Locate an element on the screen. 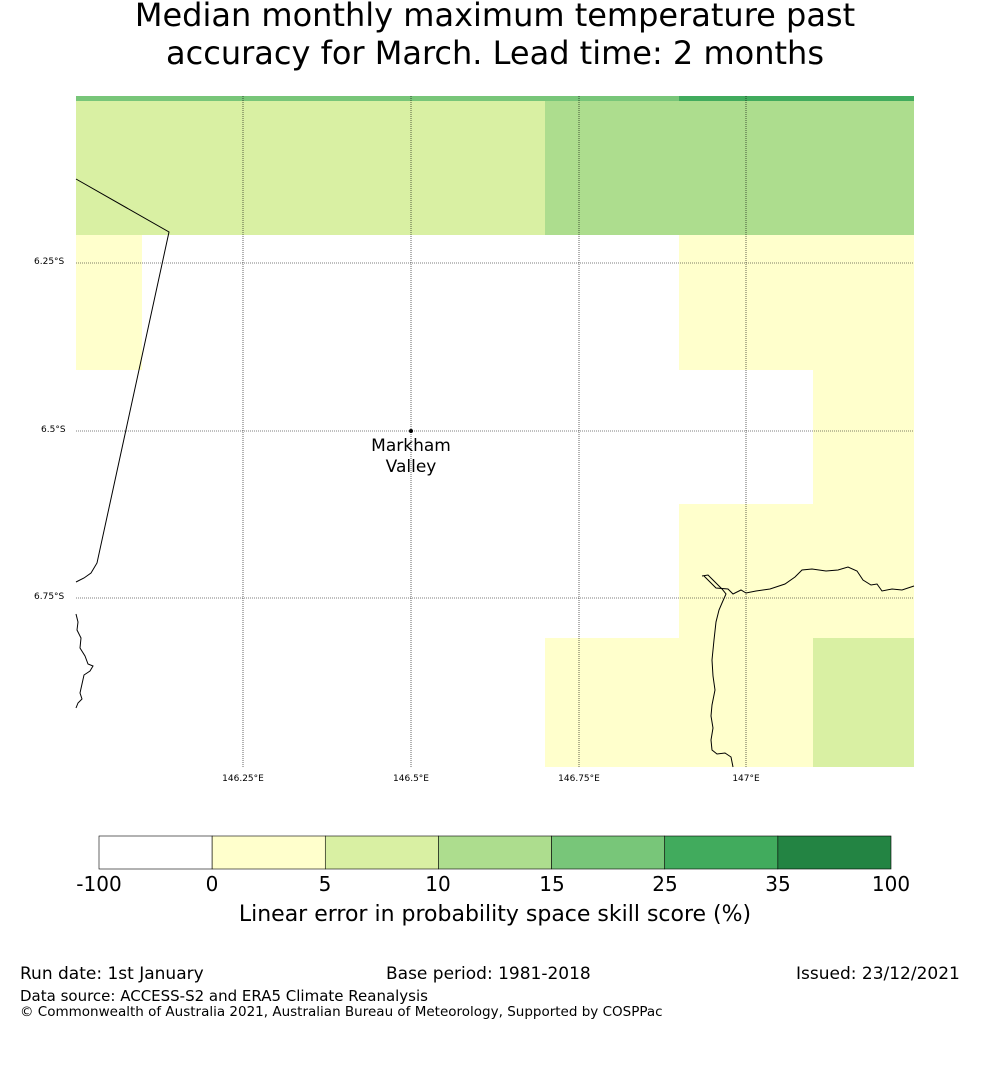  lon-label-146-25: 146.25°E is located at coordinates (243, 779).